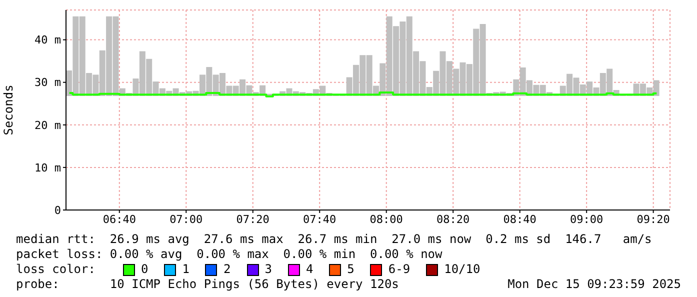  What do you see at coordinates (186, 219) in the screenshot?
I see `x-tick-label: 07:00` at bounding box center [186, 219].